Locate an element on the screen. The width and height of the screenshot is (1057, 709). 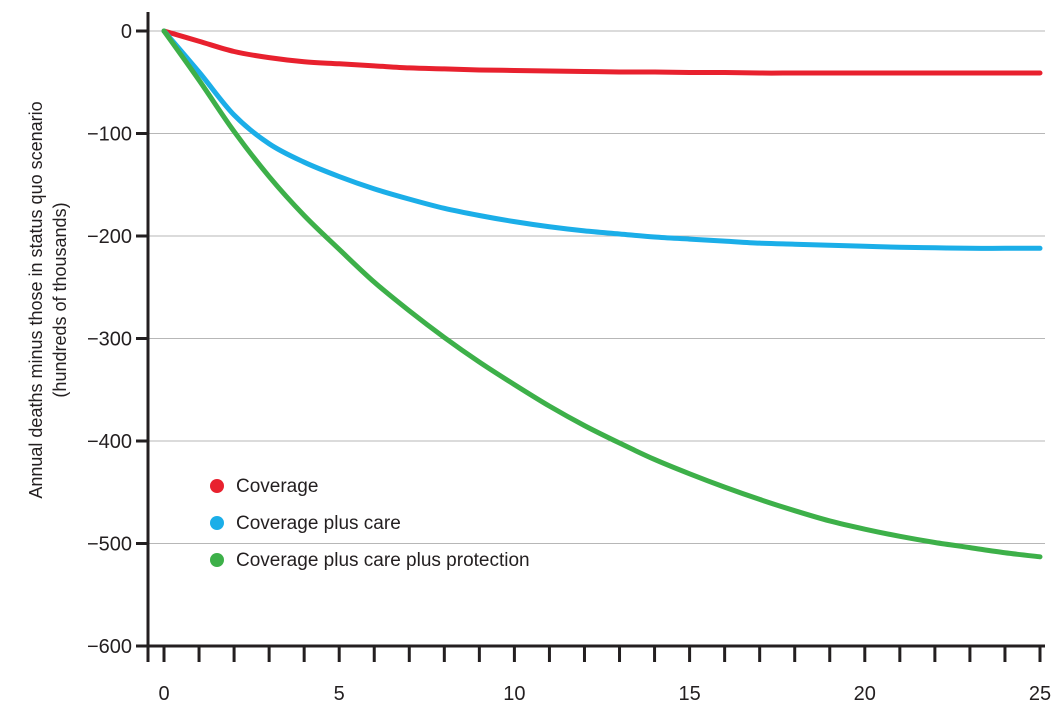
legend-label: Coverage plus care is located at coordinates (318, 523).